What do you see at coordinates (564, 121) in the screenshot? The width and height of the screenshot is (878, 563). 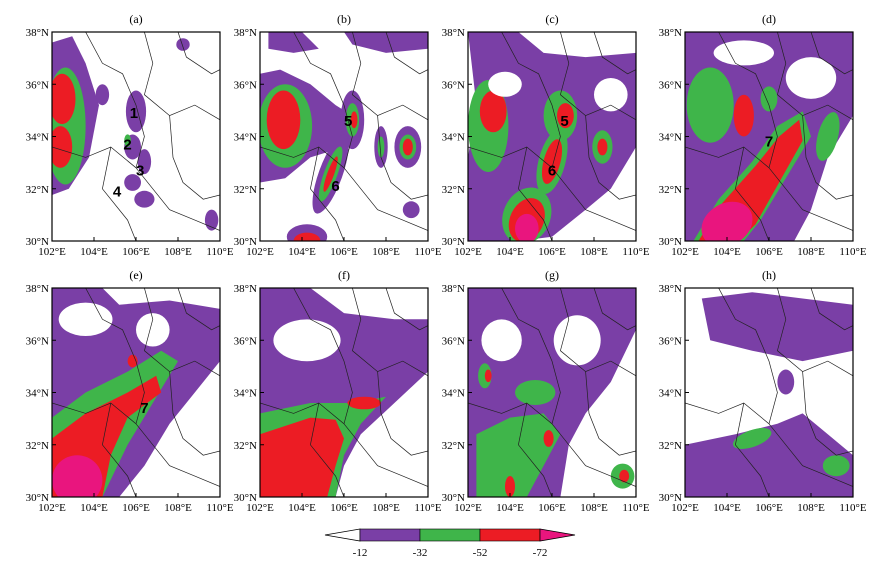 I see `system-number-label: 5` at bounding box center [564, 121].